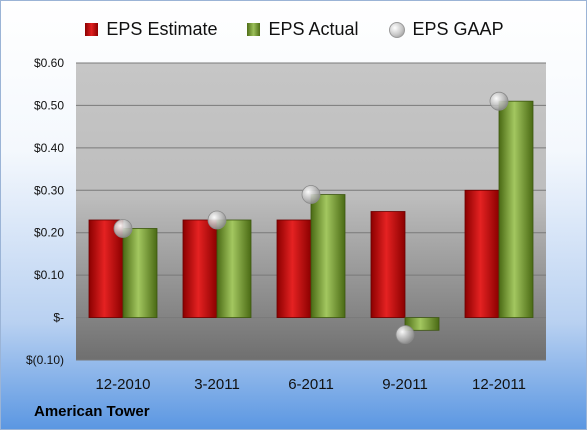 This screenshot has width=587, height=430. I want to click on x-category-label: 3-2011, so click(217, 384).